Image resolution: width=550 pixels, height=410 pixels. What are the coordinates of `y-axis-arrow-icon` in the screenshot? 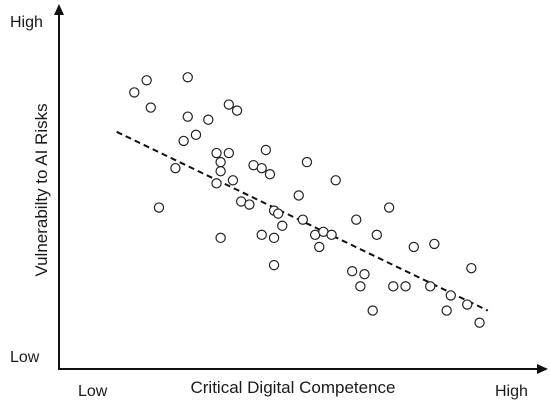 It's located at (59, 9).